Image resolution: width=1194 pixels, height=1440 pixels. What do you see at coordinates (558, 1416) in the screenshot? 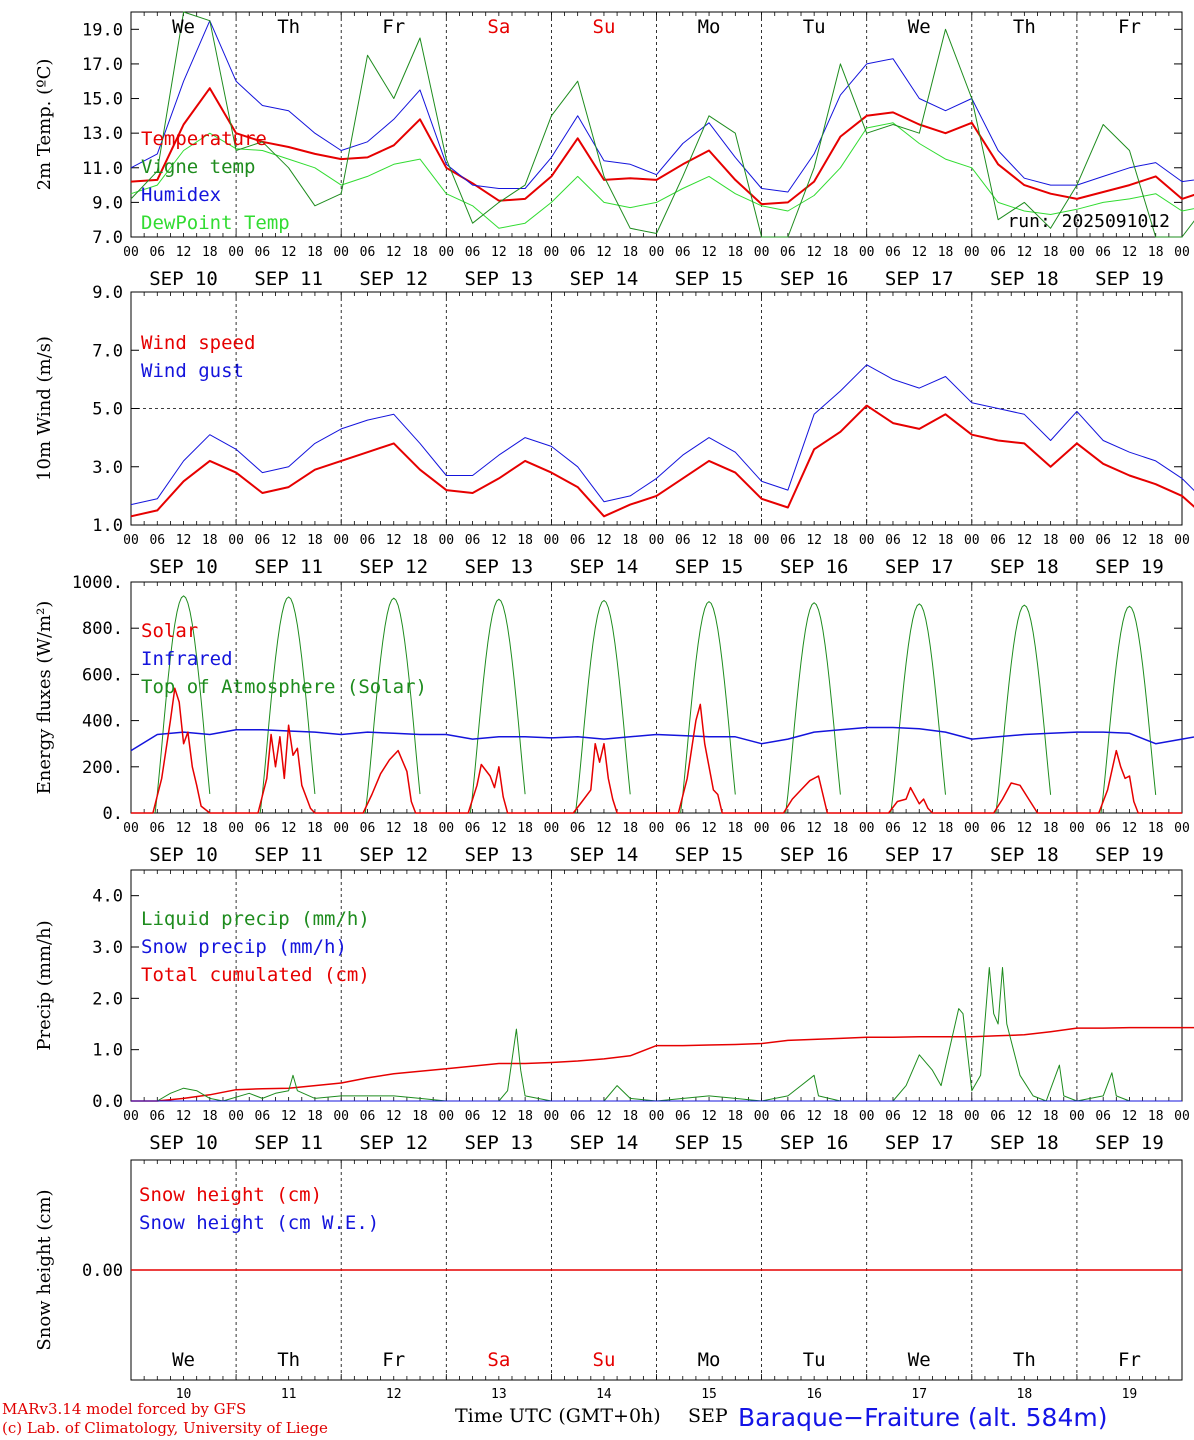
I see `x-axis-title: Time UTC (GMT+0h)` at bounding box center [558, 1416].